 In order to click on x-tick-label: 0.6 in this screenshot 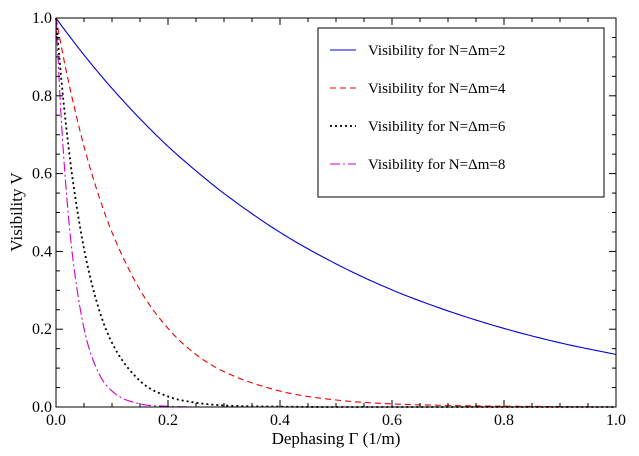, I will do `click(392, 420)`.